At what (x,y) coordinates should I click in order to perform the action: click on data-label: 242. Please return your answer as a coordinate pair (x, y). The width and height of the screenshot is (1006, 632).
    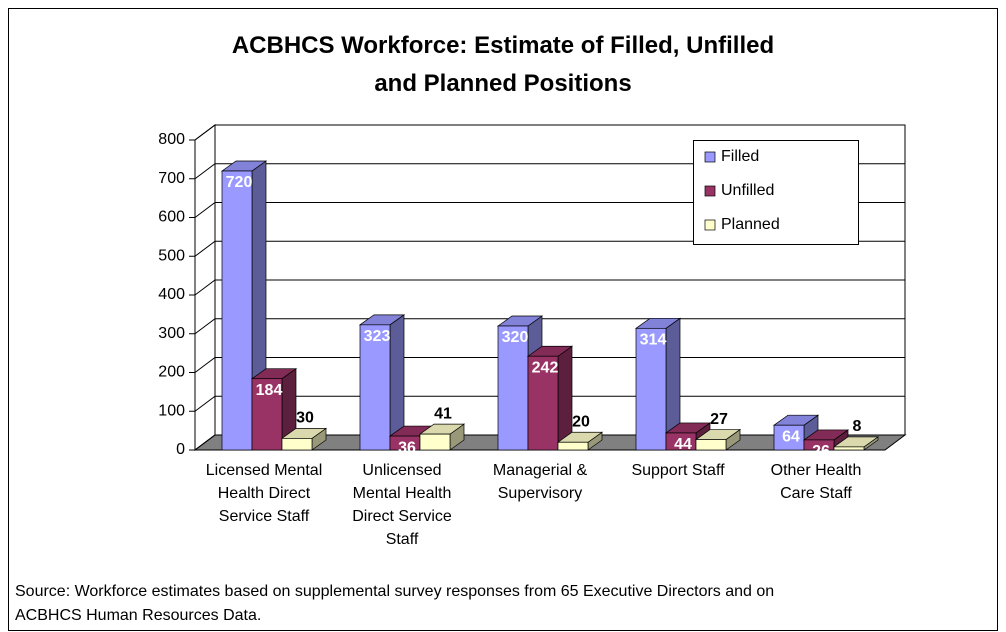
    Looking at the image, I should click on (545, 367).